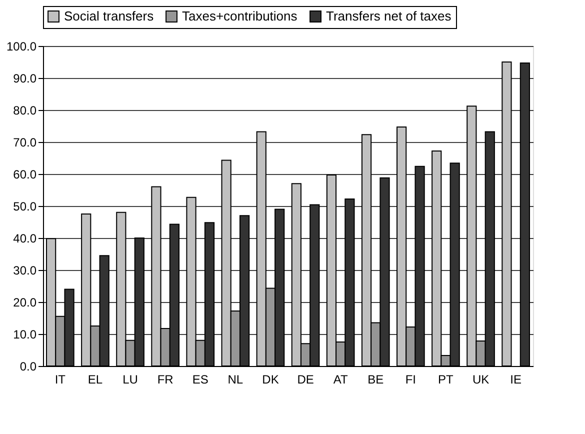  Describe the element at coordinates (165, 379) in the screenshot. I see `x-tick-label: FR` at that location.